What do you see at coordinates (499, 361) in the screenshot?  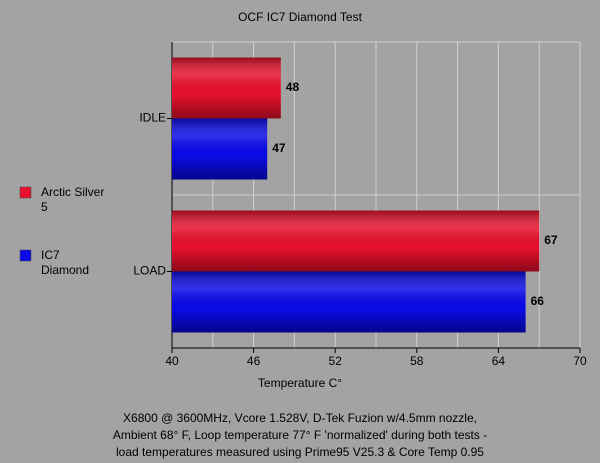 I see `x-tick-label: 64` at bounding box center [499, 361].